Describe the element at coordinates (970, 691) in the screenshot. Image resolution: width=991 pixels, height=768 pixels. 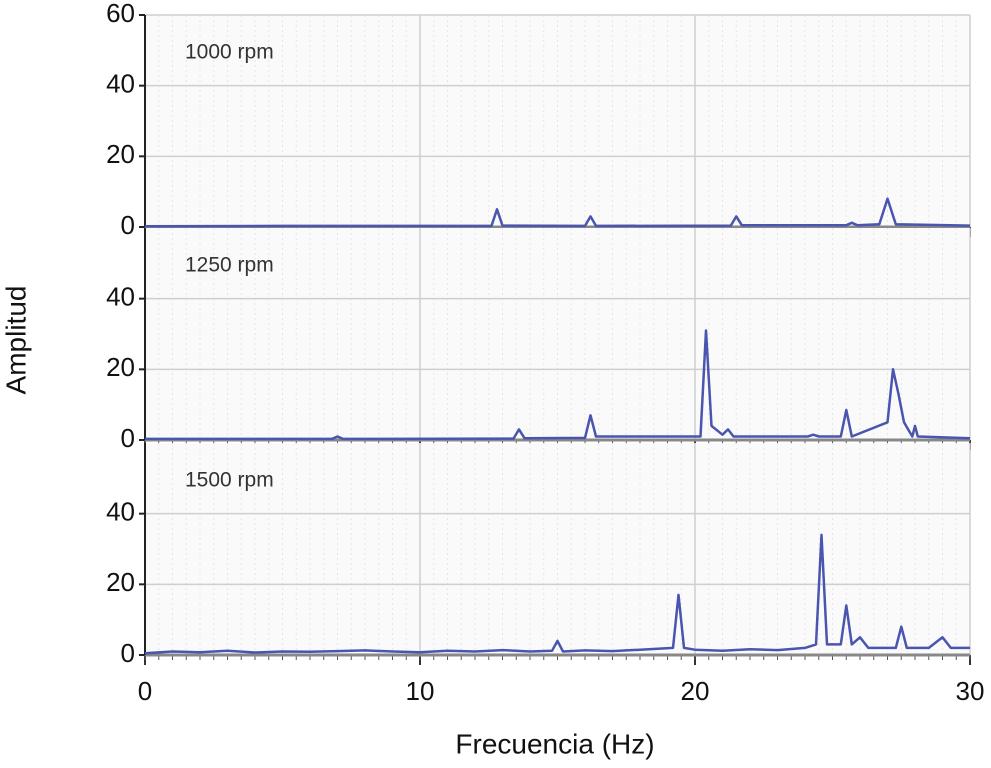
I see `x-tick-label: 30` at that location.